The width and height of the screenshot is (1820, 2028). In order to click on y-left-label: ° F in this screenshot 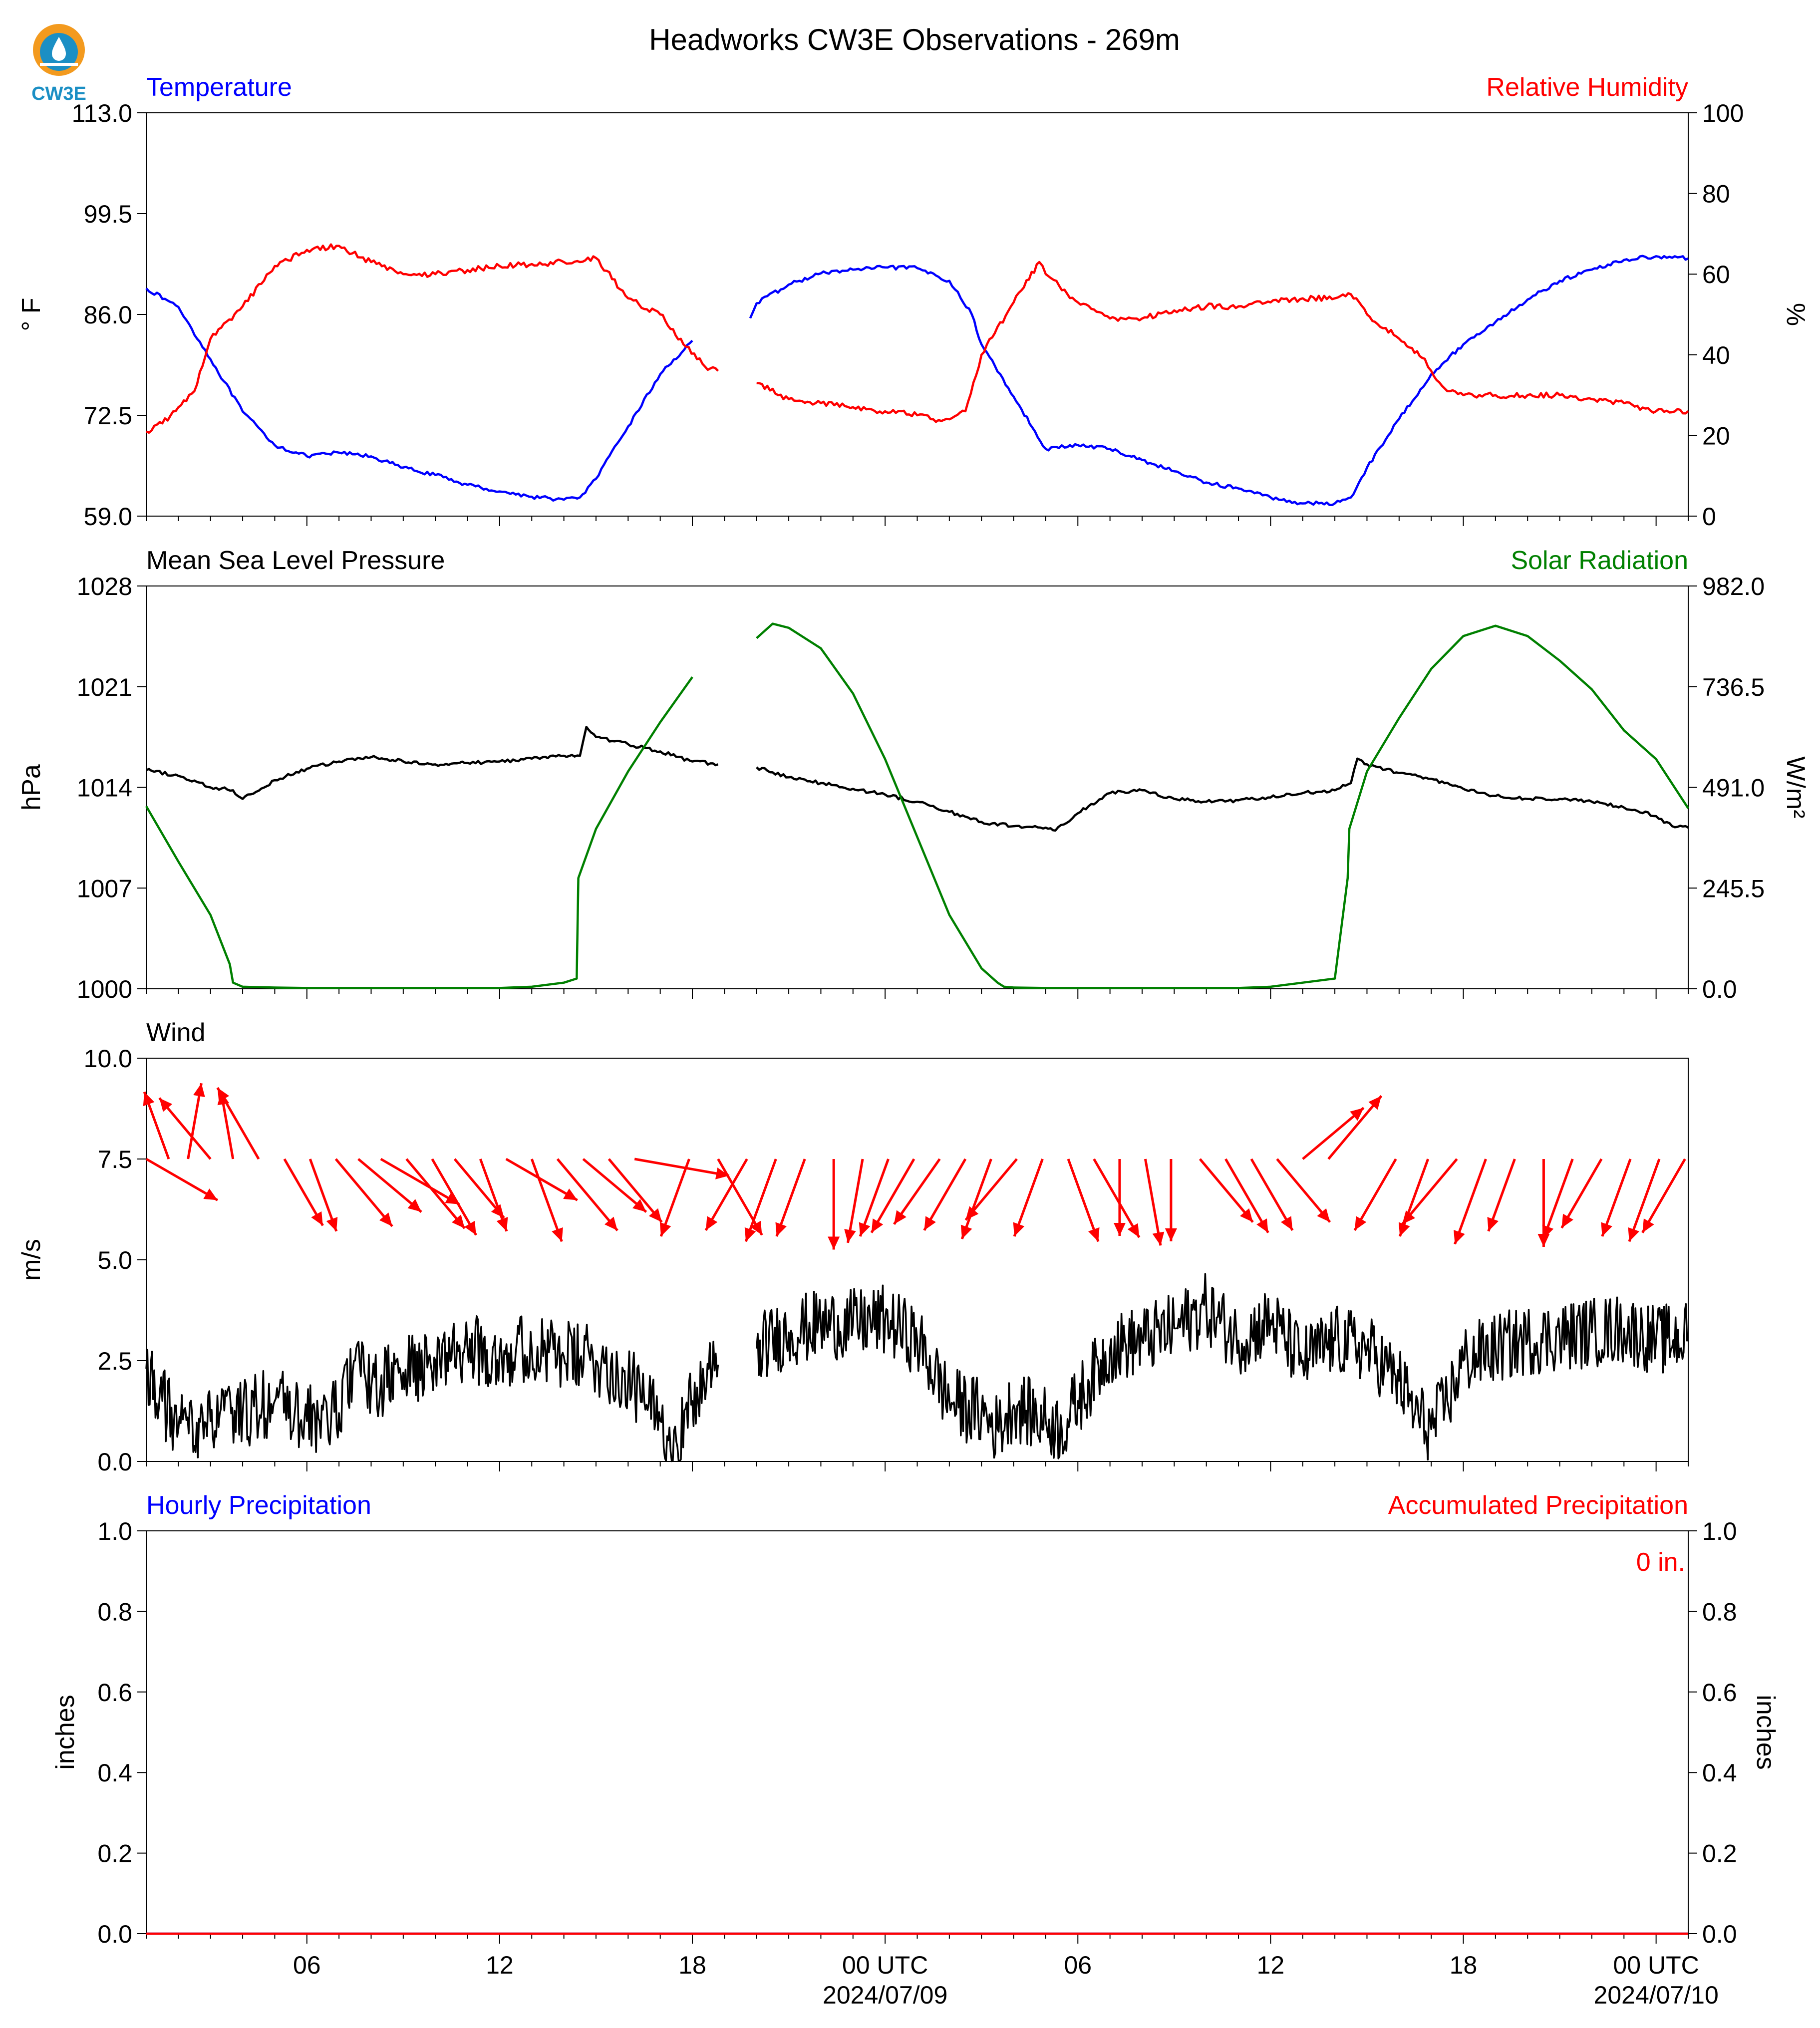, I will do `click(31, 314)`.